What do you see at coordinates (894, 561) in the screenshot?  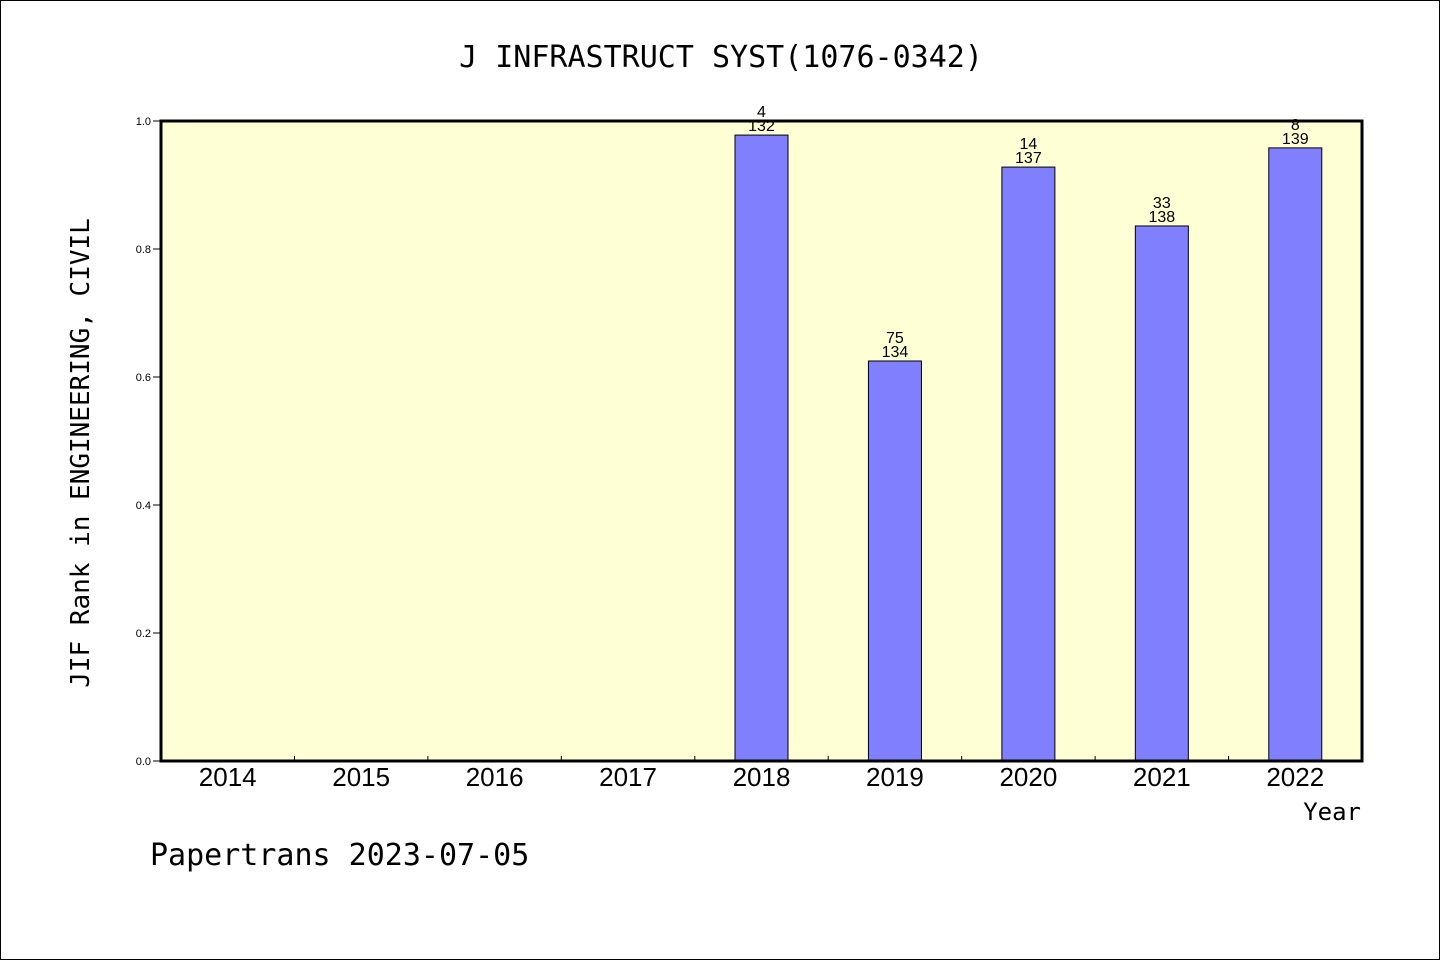 I see `bar-2019` at bounding box center [894, 561].